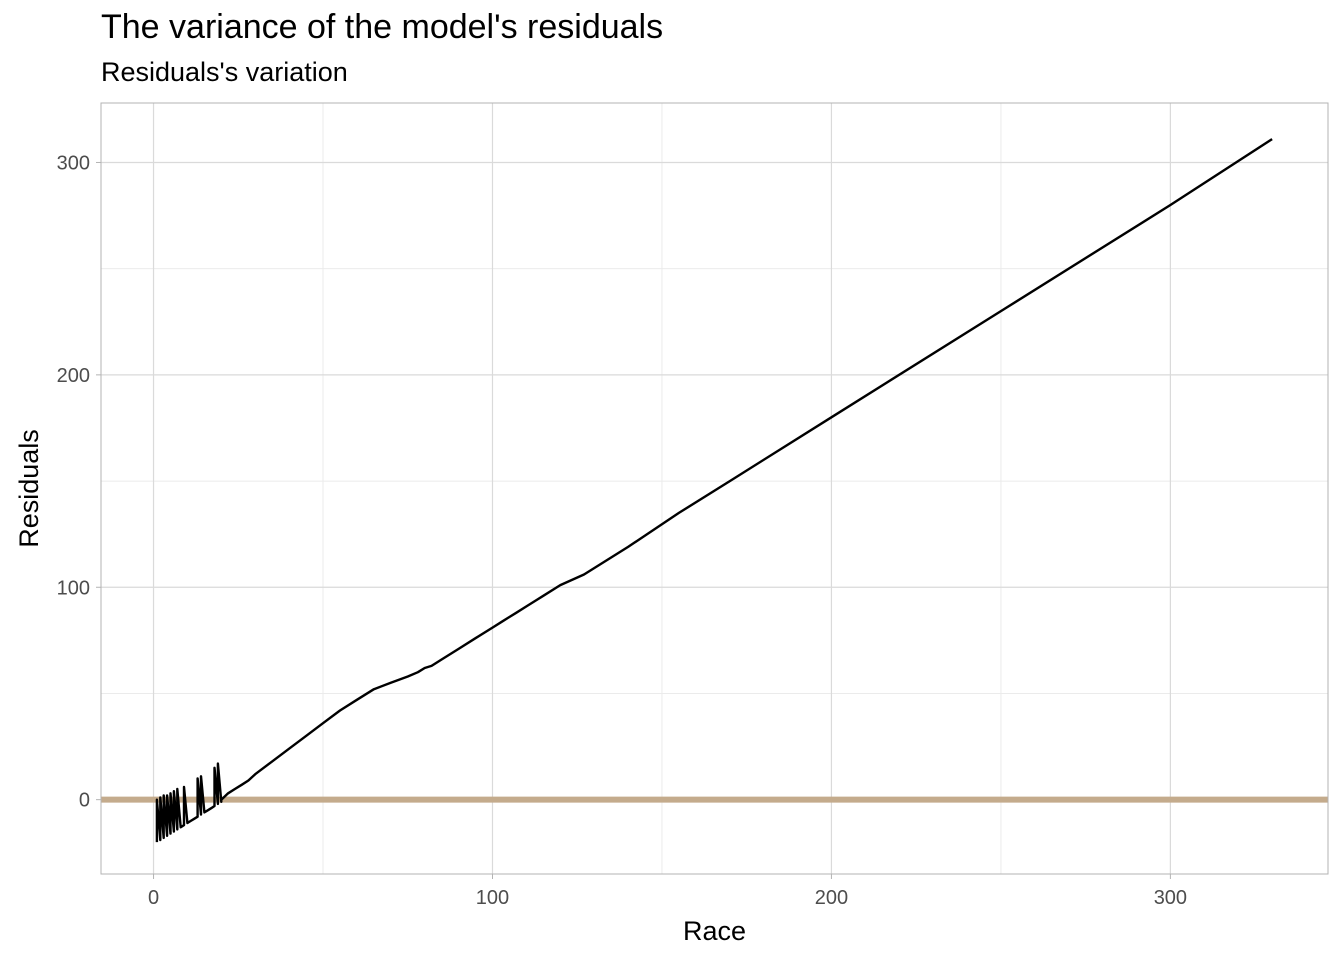 This screenshot has height=960, width=1344. I want to click on y-tick-label: 100, so click(73, 588).